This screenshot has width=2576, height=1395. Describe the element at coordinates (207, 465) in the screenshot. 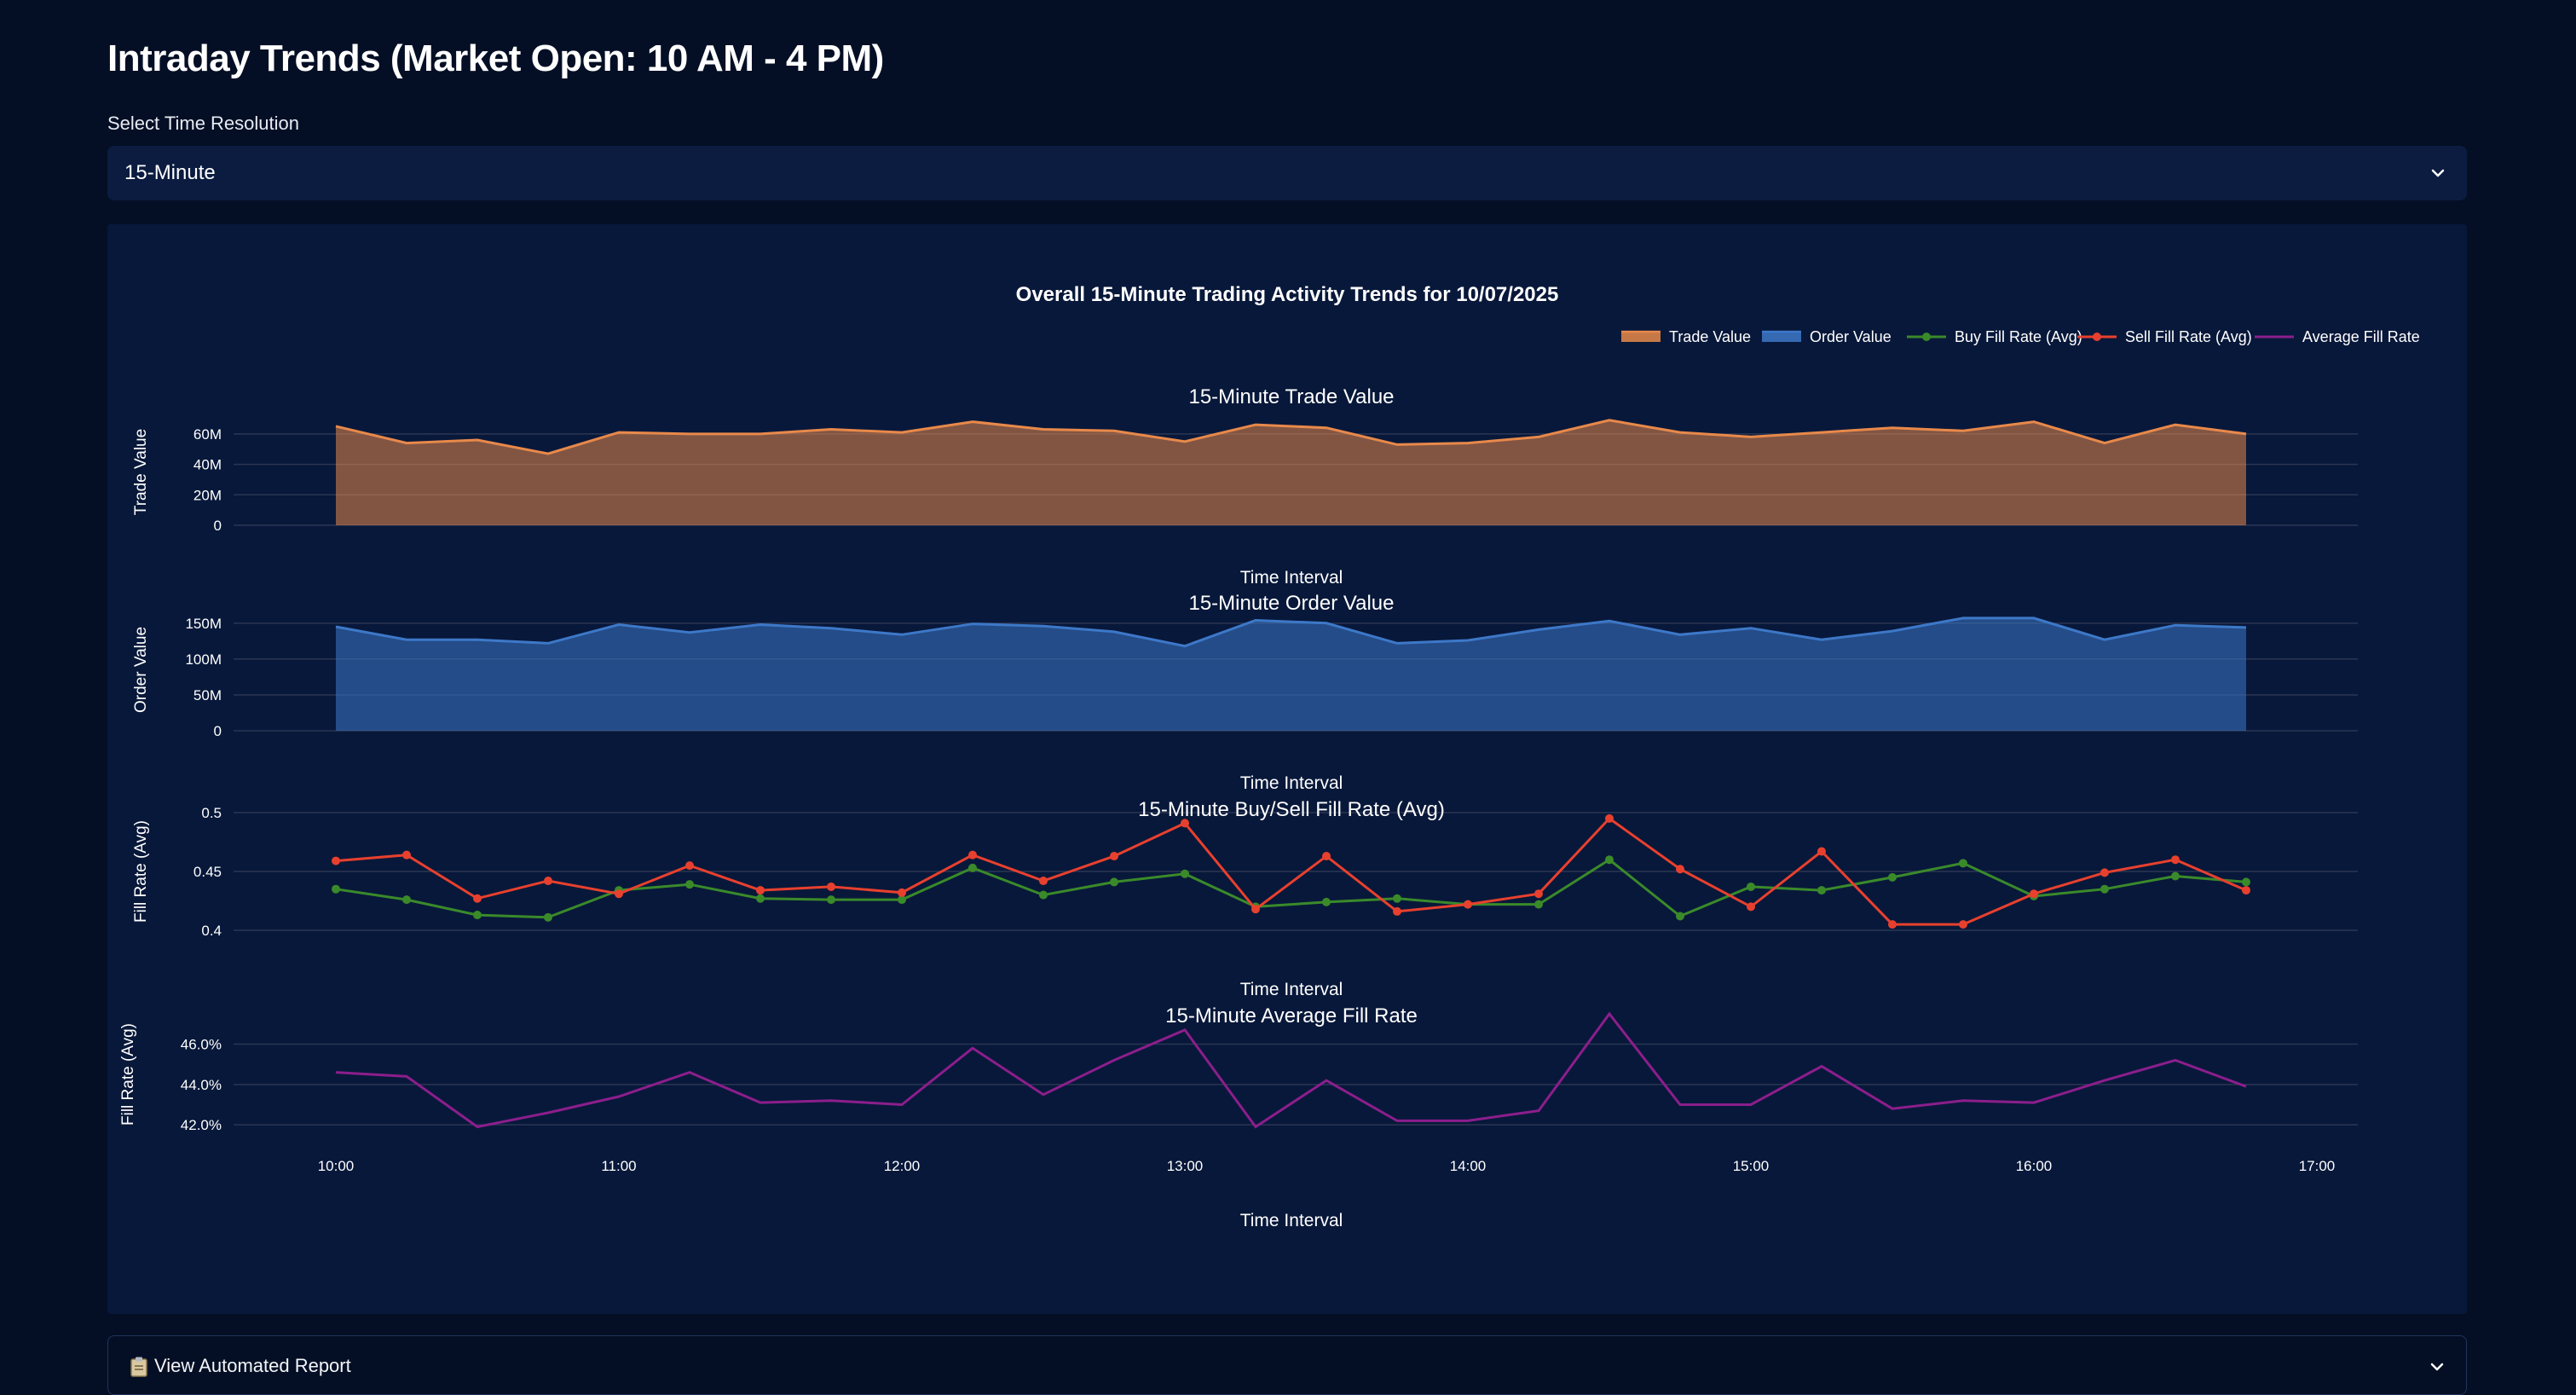

I see `y-tick-label: 40M` at that location.